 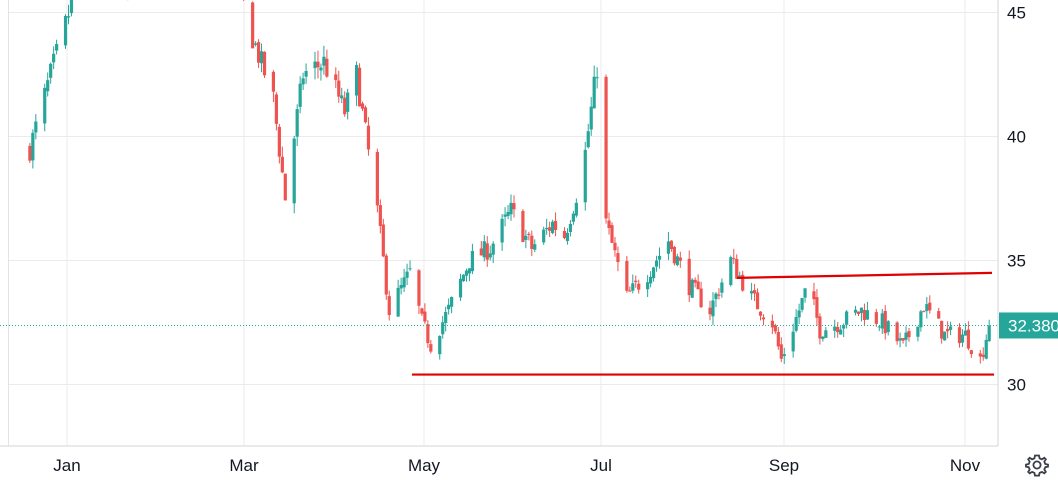 I want to click on x-tick-label: Sep, so click(x=784, y=465).